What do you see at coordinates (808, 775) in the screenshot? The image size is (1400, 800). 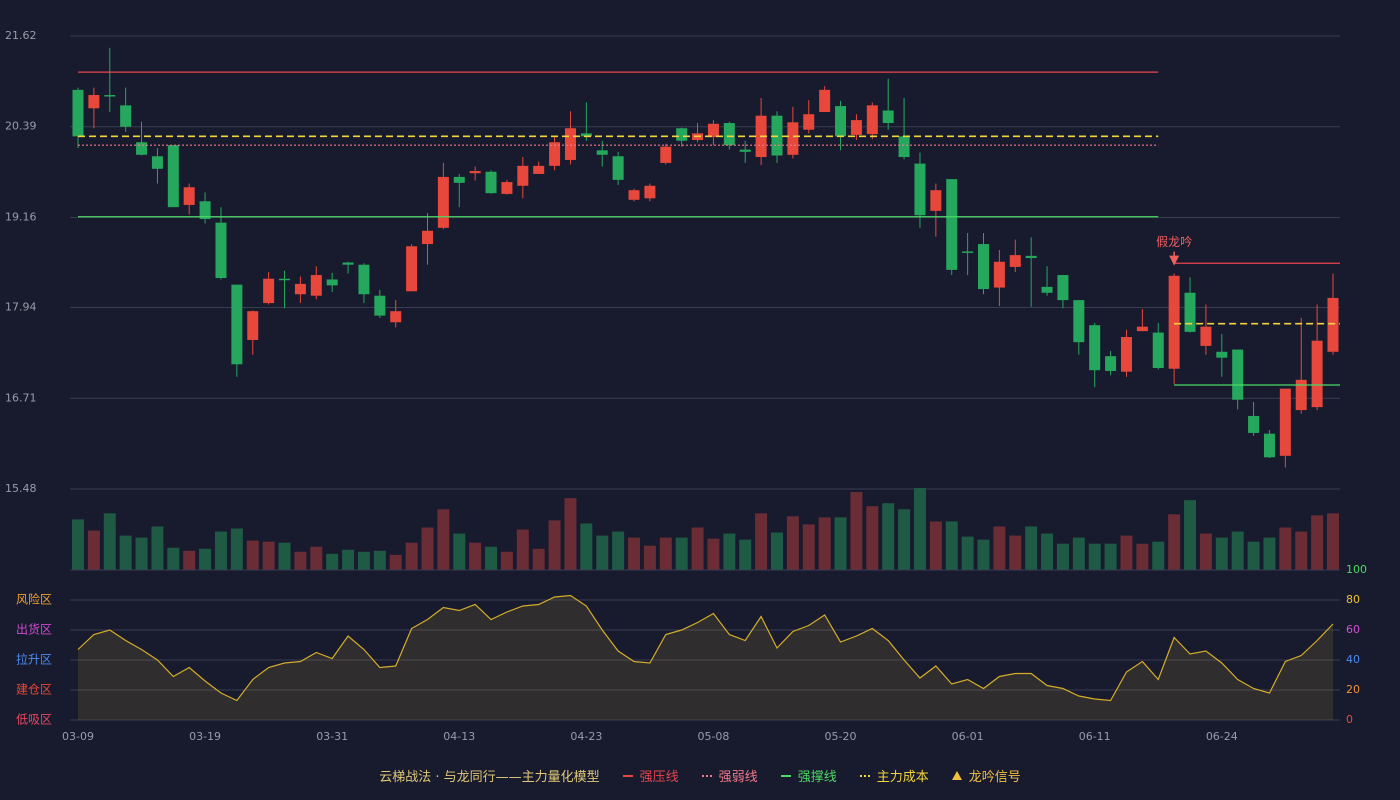 I see `legend-item: 强撑线` at bounding box center [808, 775].